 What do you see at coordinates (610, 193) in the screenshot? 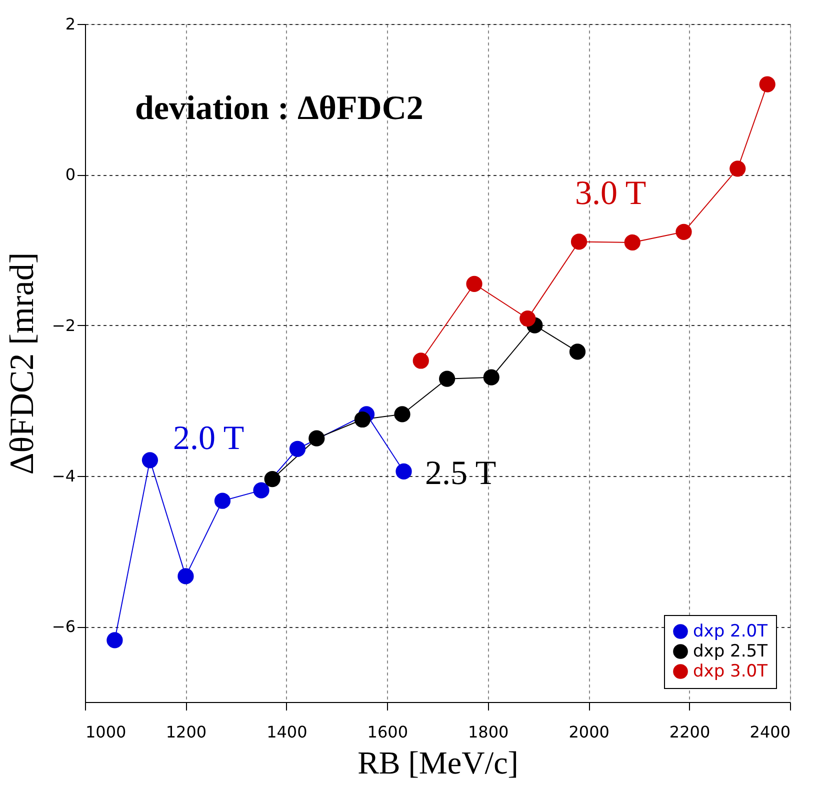
I see `annotation: 3.0 T` at bounding box center [610, 193].